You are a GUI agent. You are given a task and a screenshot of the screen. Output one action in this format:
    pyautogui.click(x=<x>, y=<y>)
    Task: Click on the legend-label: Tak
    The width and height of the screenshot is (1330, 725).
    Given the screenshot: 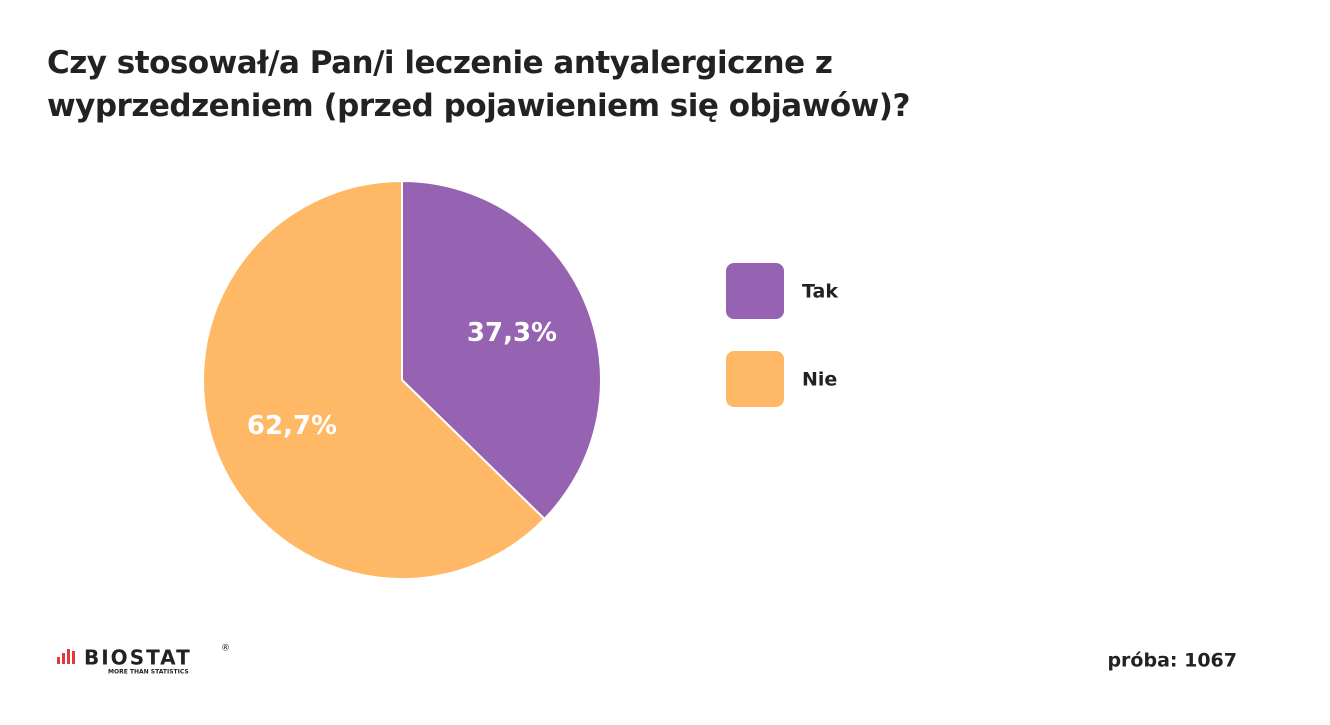 What is the action you would take?
    pyautogui.click(x=820, y=292)
    